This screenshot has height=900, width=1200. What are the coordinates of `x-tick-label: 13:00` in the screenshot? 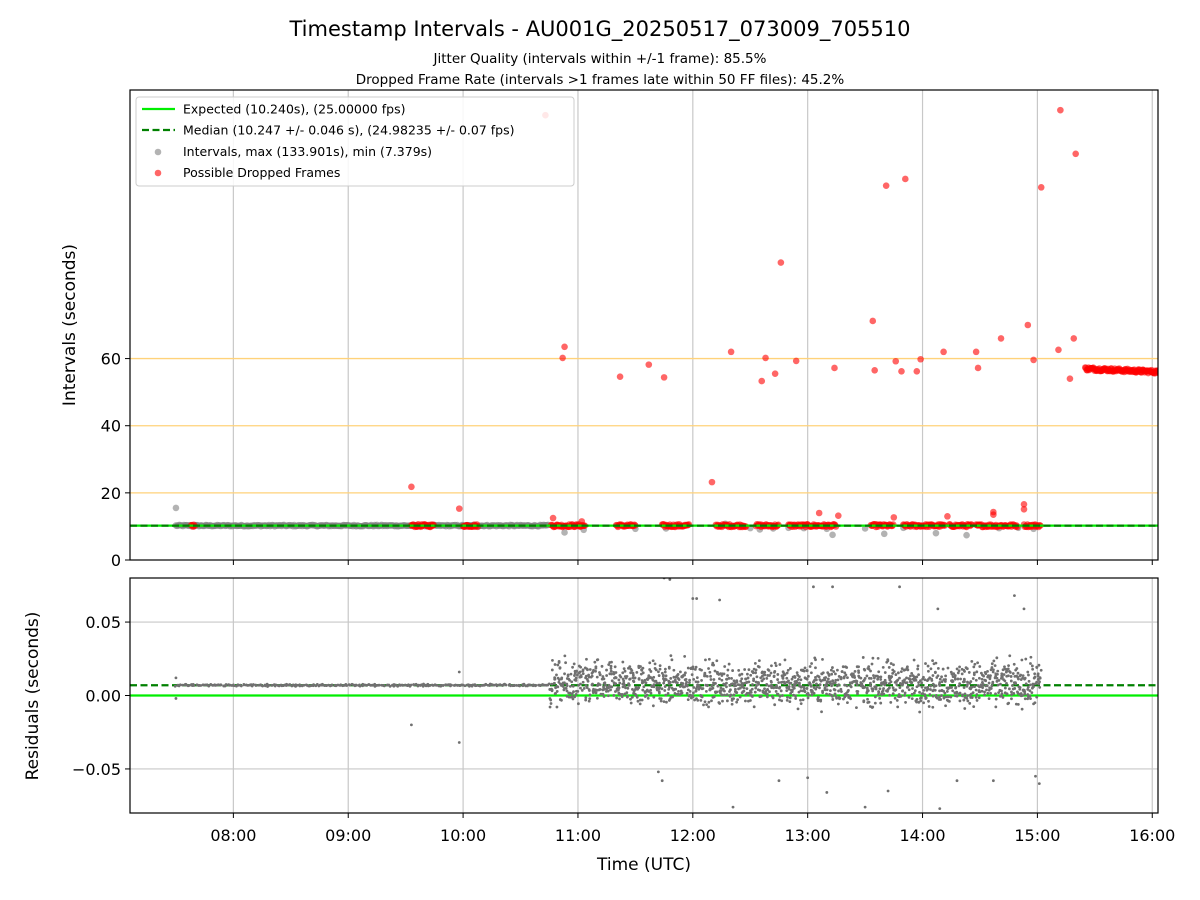 It's located at (808, 835).